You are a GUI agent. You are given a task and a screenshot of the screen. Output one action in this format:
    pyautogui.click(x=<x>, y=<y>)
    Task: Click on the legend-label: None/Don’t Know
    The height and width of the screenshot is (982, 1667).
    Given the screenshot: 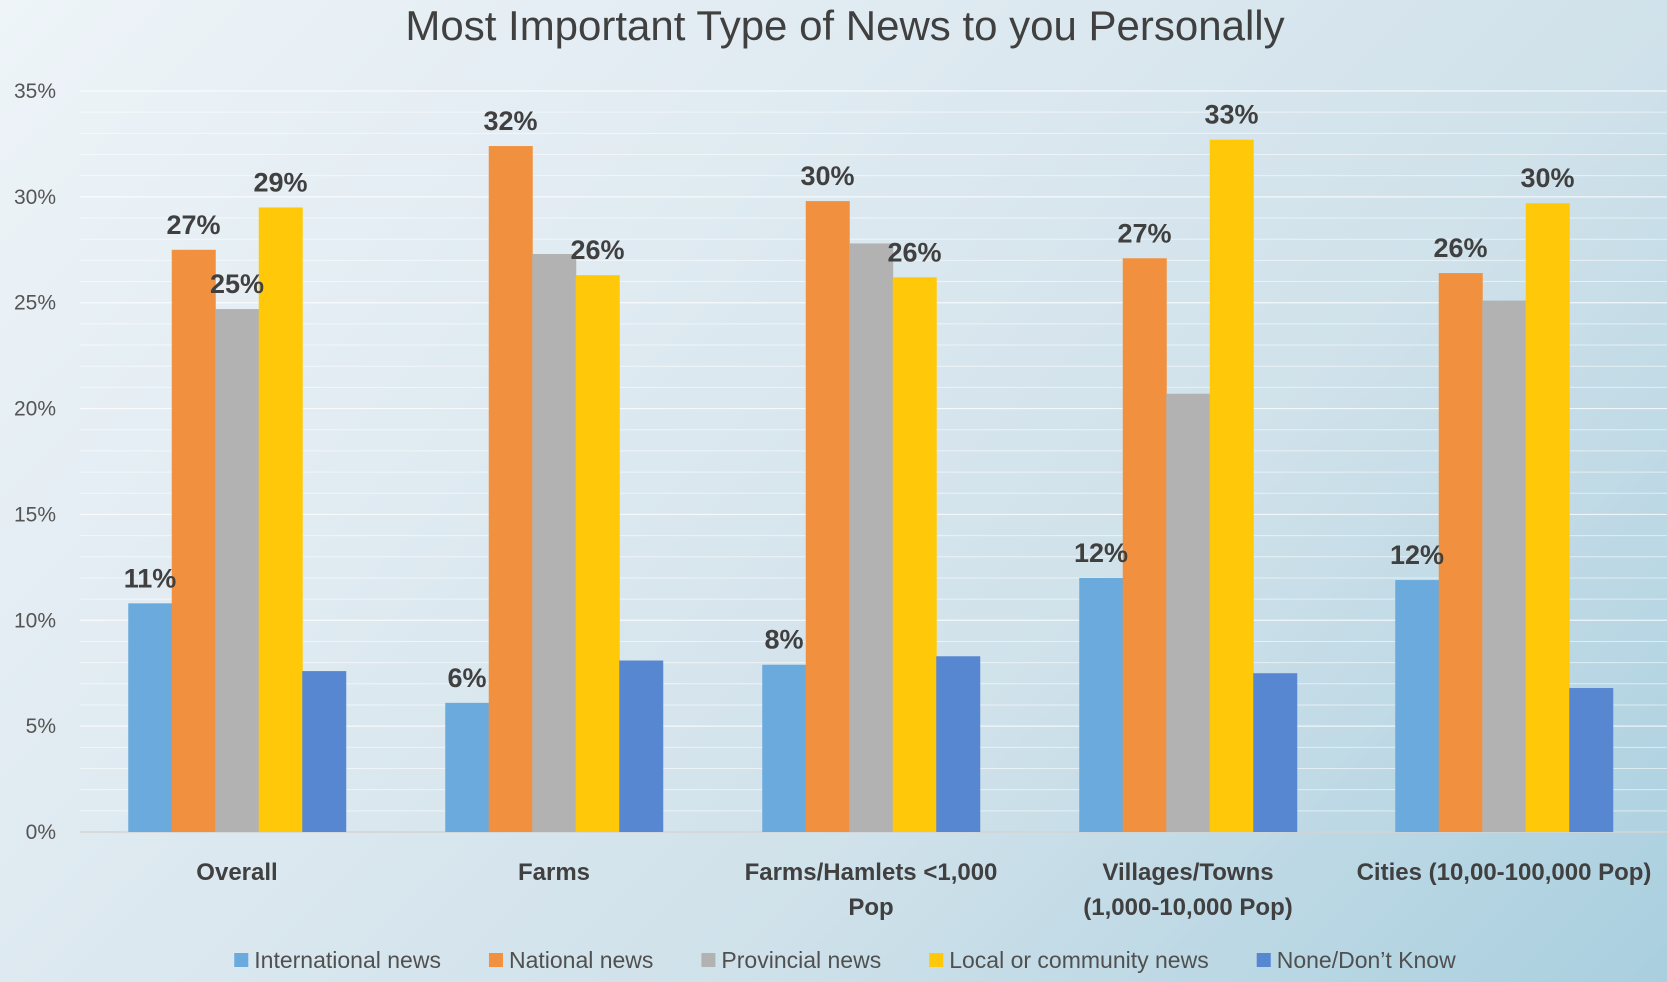 What is the action you would take?
    pyautogui.click(x=1366, y=960)
    